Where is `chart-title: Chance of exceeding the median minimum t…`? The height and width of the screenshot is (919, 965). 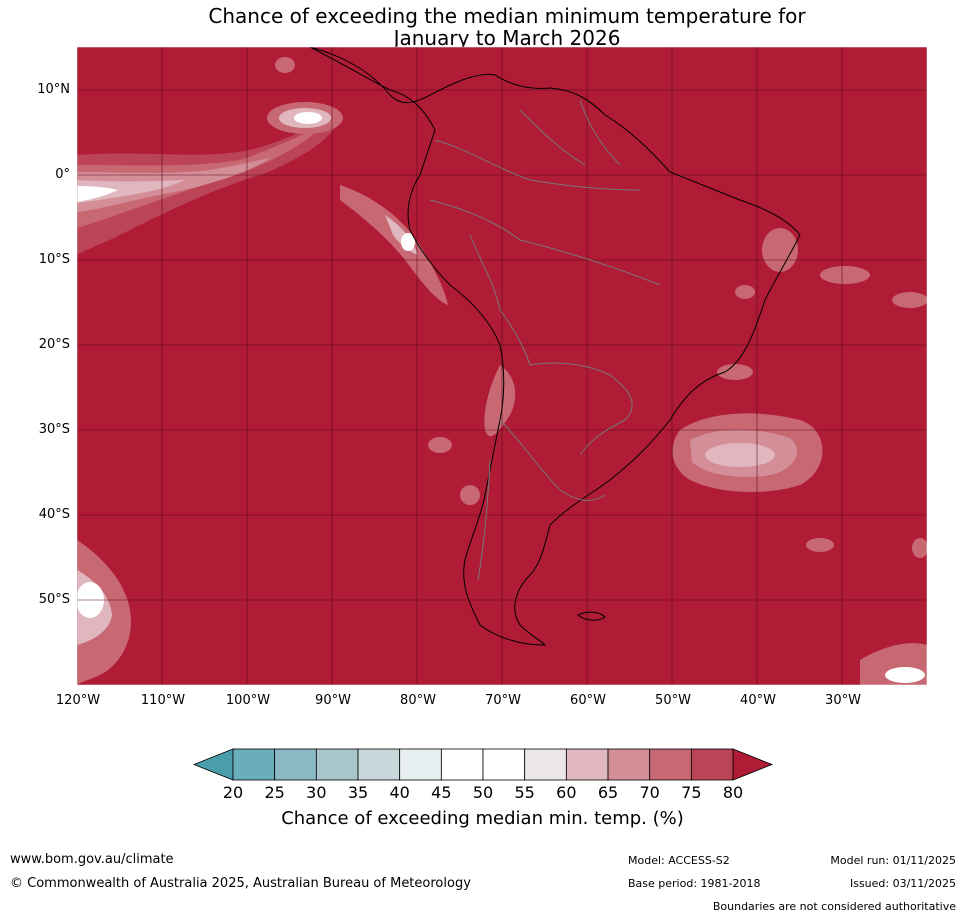
chart-title: Chance of exceeding the median minimum t… is located at coordinates (482, 27).